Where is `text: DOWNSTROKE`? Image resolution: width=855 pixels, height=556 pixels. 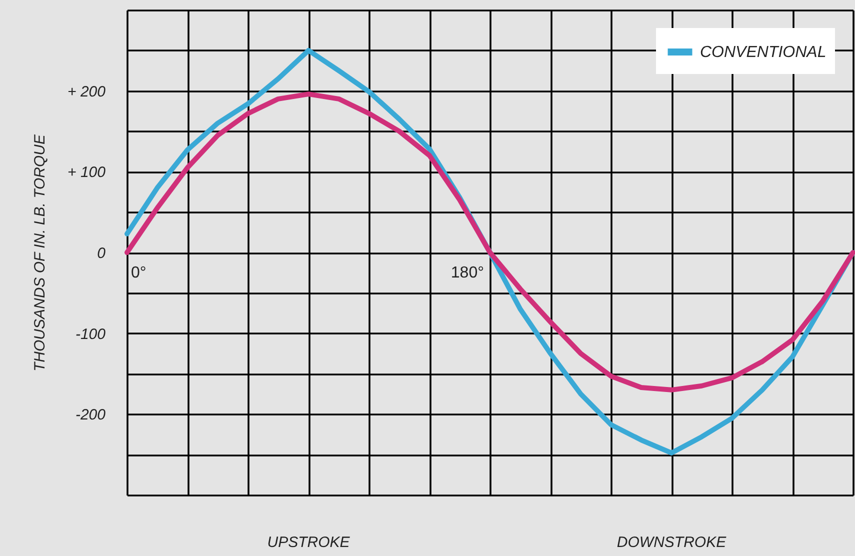 text: DOWNSTROKE is located at coordinates (672, 542).